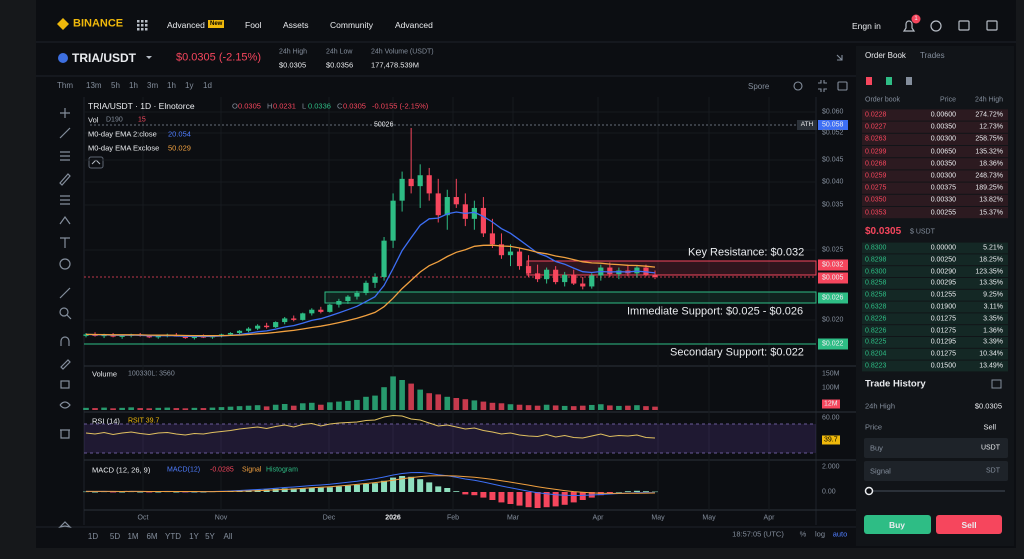 This screenshot has width=1024, height=559. Describe the element at coordinates (142, 25) in the screenshot. I see `apps-icon` at that location.